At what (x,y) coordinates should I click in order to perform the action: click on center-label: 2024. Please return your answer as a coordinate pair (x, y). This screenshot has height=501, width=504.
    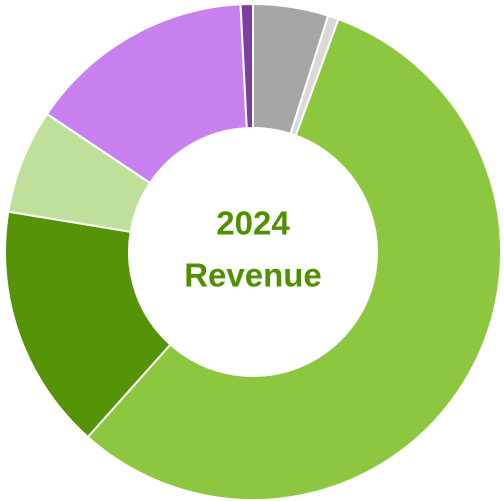
    Looking at the image, I should click on (253, 223).